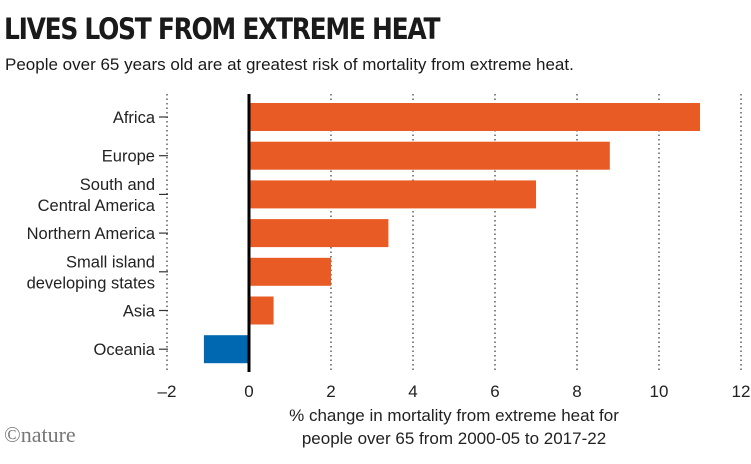  Describe the element at coordinates (125, 350) in the screenshot. I see `category-label: Oceania` at that location.